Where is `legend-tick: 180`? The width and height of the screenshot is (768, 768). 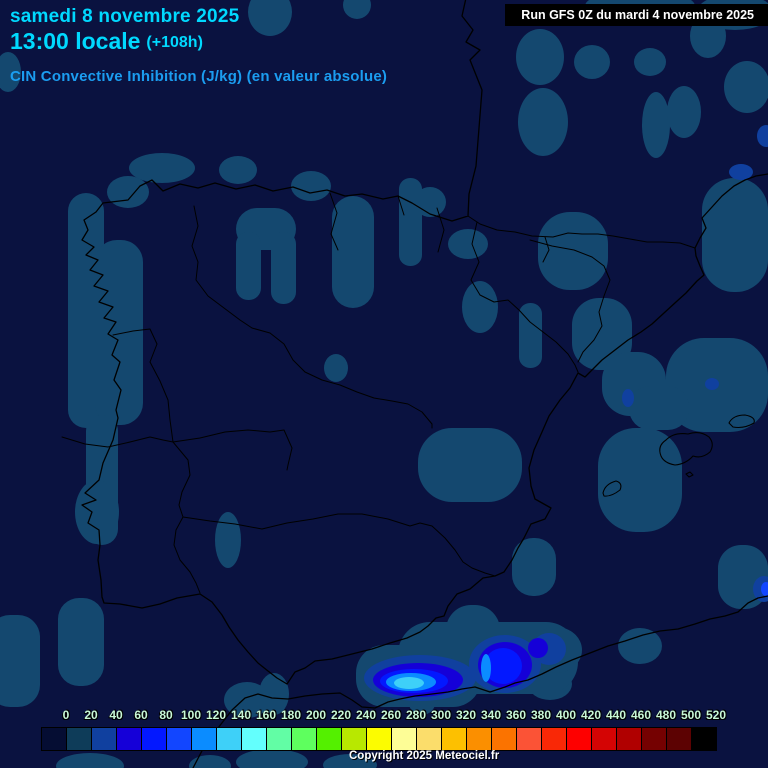 legend-tick: 180 is located at coordinates (291, 715).